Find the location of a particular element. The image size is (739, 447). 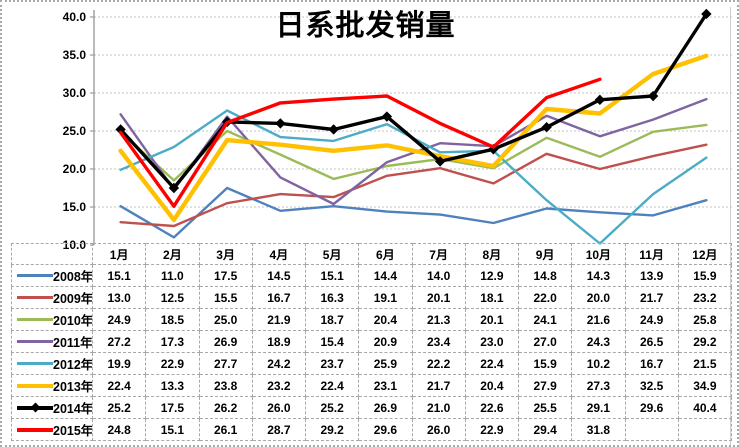

y-axis-label: 35.0 is located at coordinates (74, 55).